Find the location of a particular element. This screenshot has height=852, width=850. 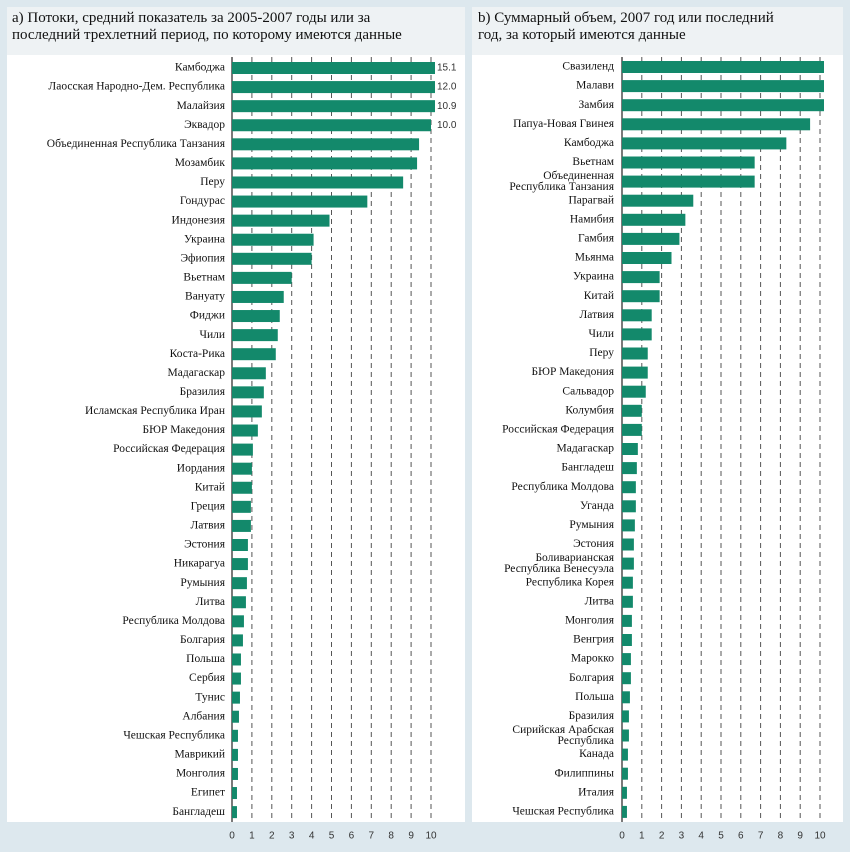

category-label: Вьетнам is located at coordinates (593, 162).